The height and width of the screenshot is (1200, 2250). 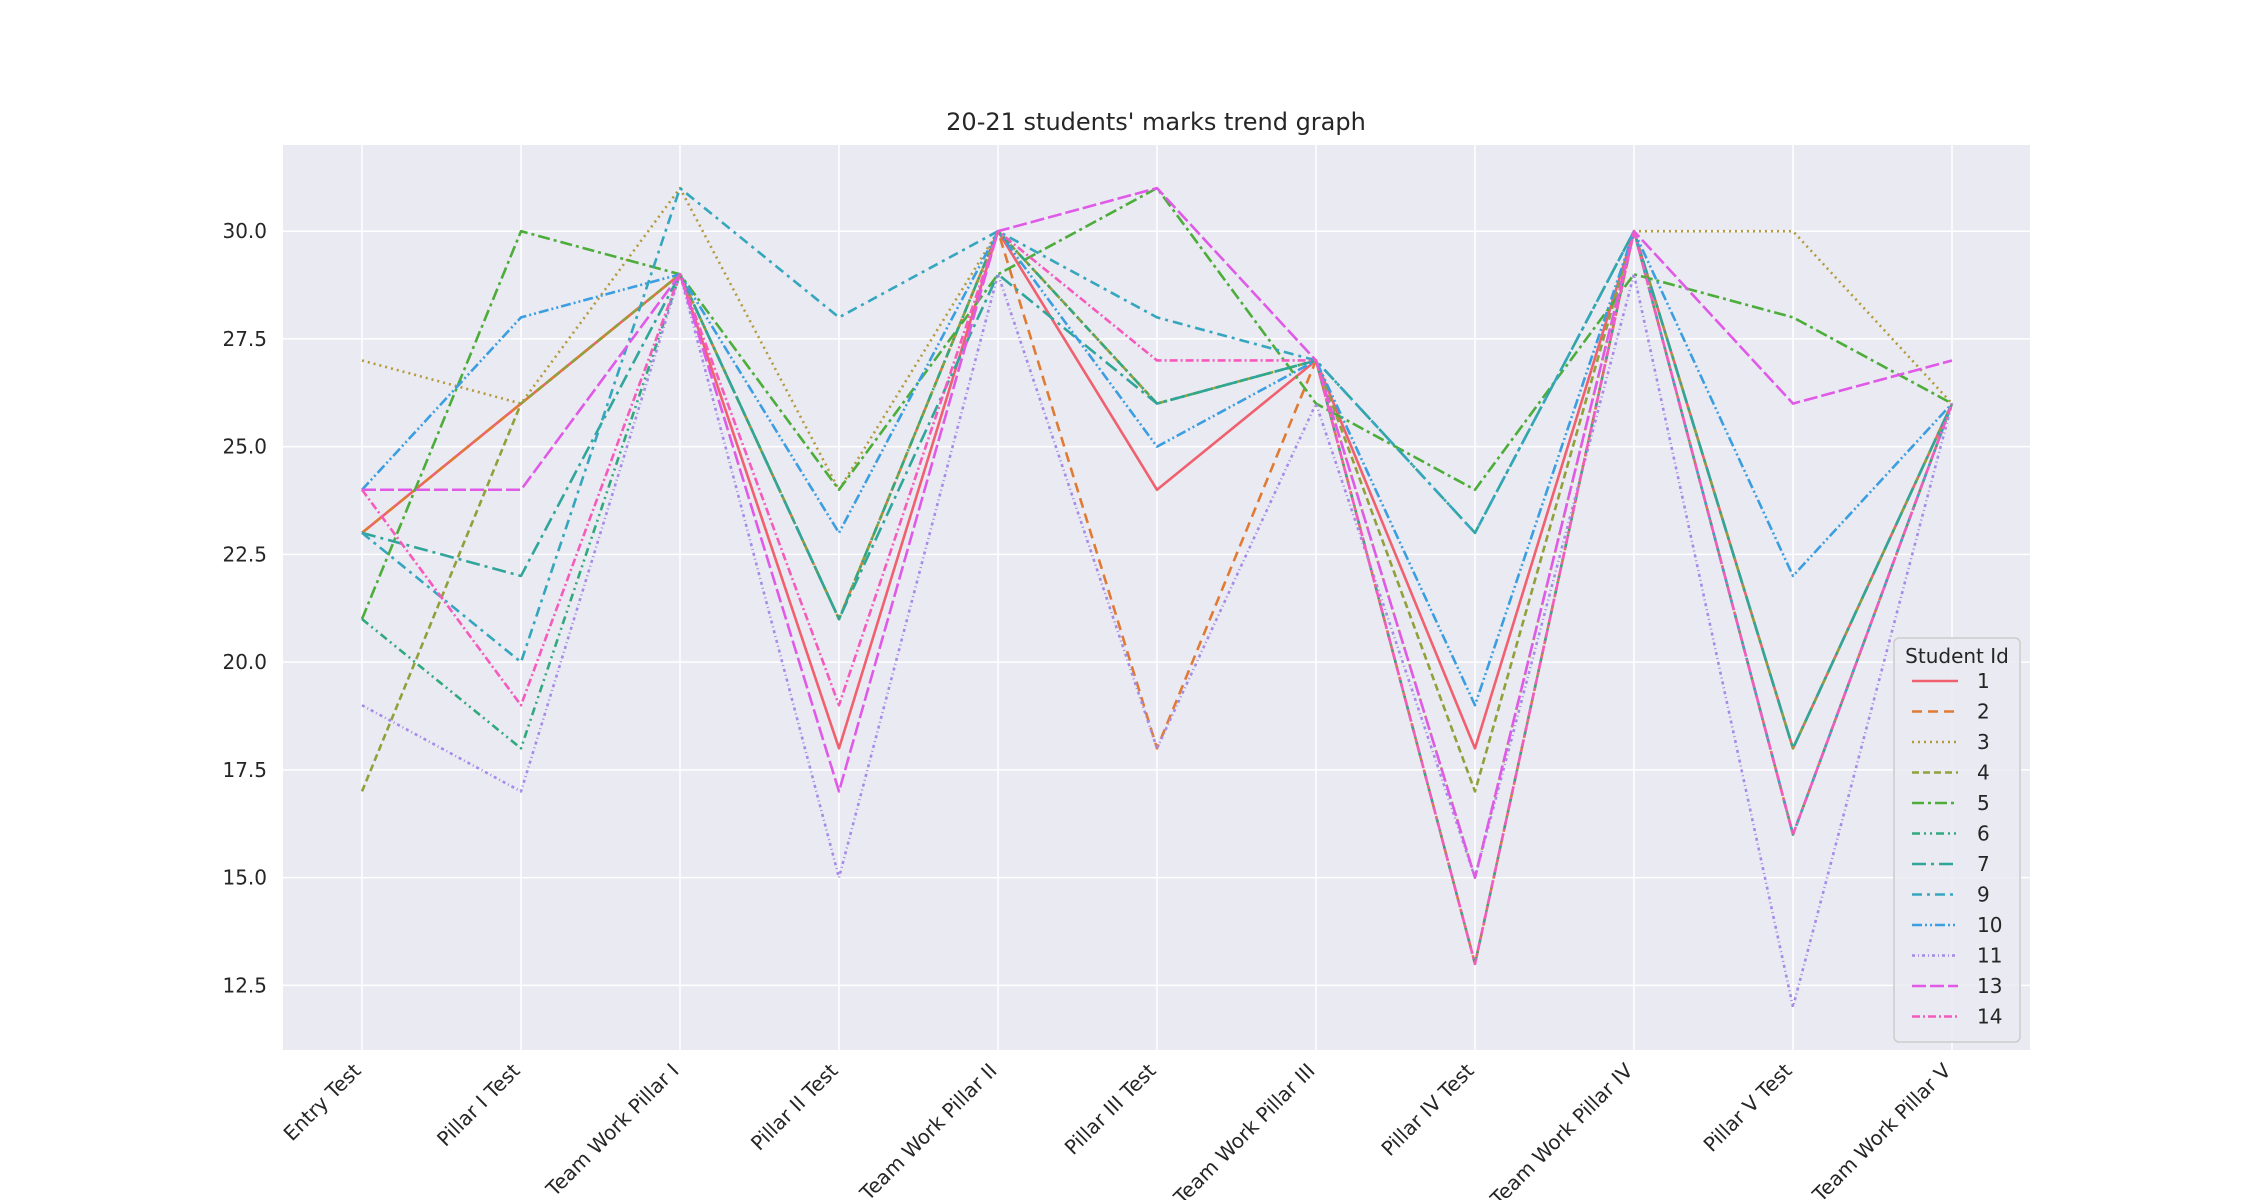 What do you see at coordinates (1110, 1108) in the screenshot?
I see `x-tick-label: Pillar III Test` at bounding box center [1110, 1108].